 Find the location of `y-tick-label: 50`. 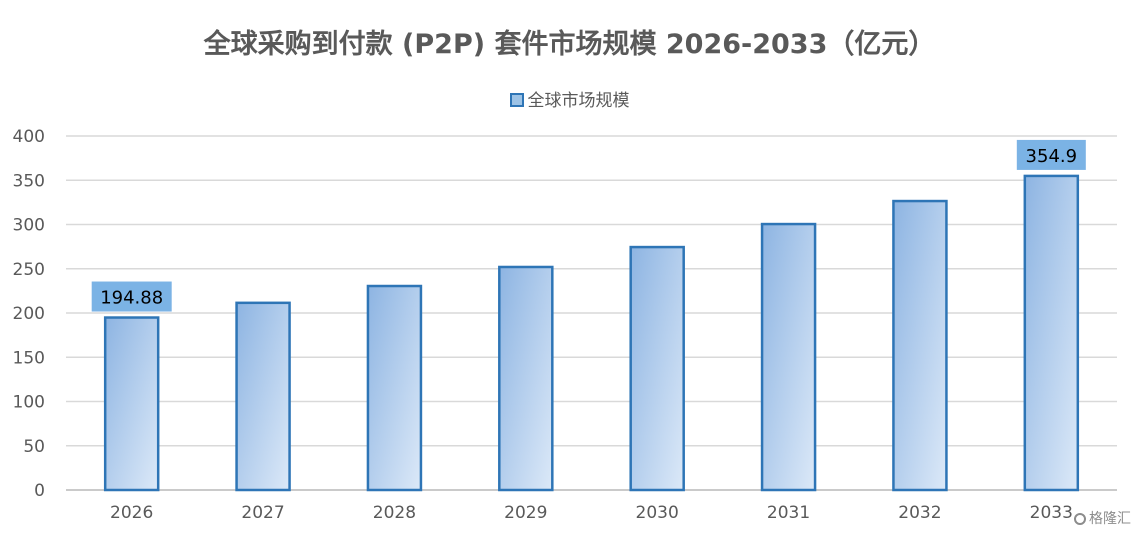

y-tick-label: 50 is located at coordinates (34, 447).